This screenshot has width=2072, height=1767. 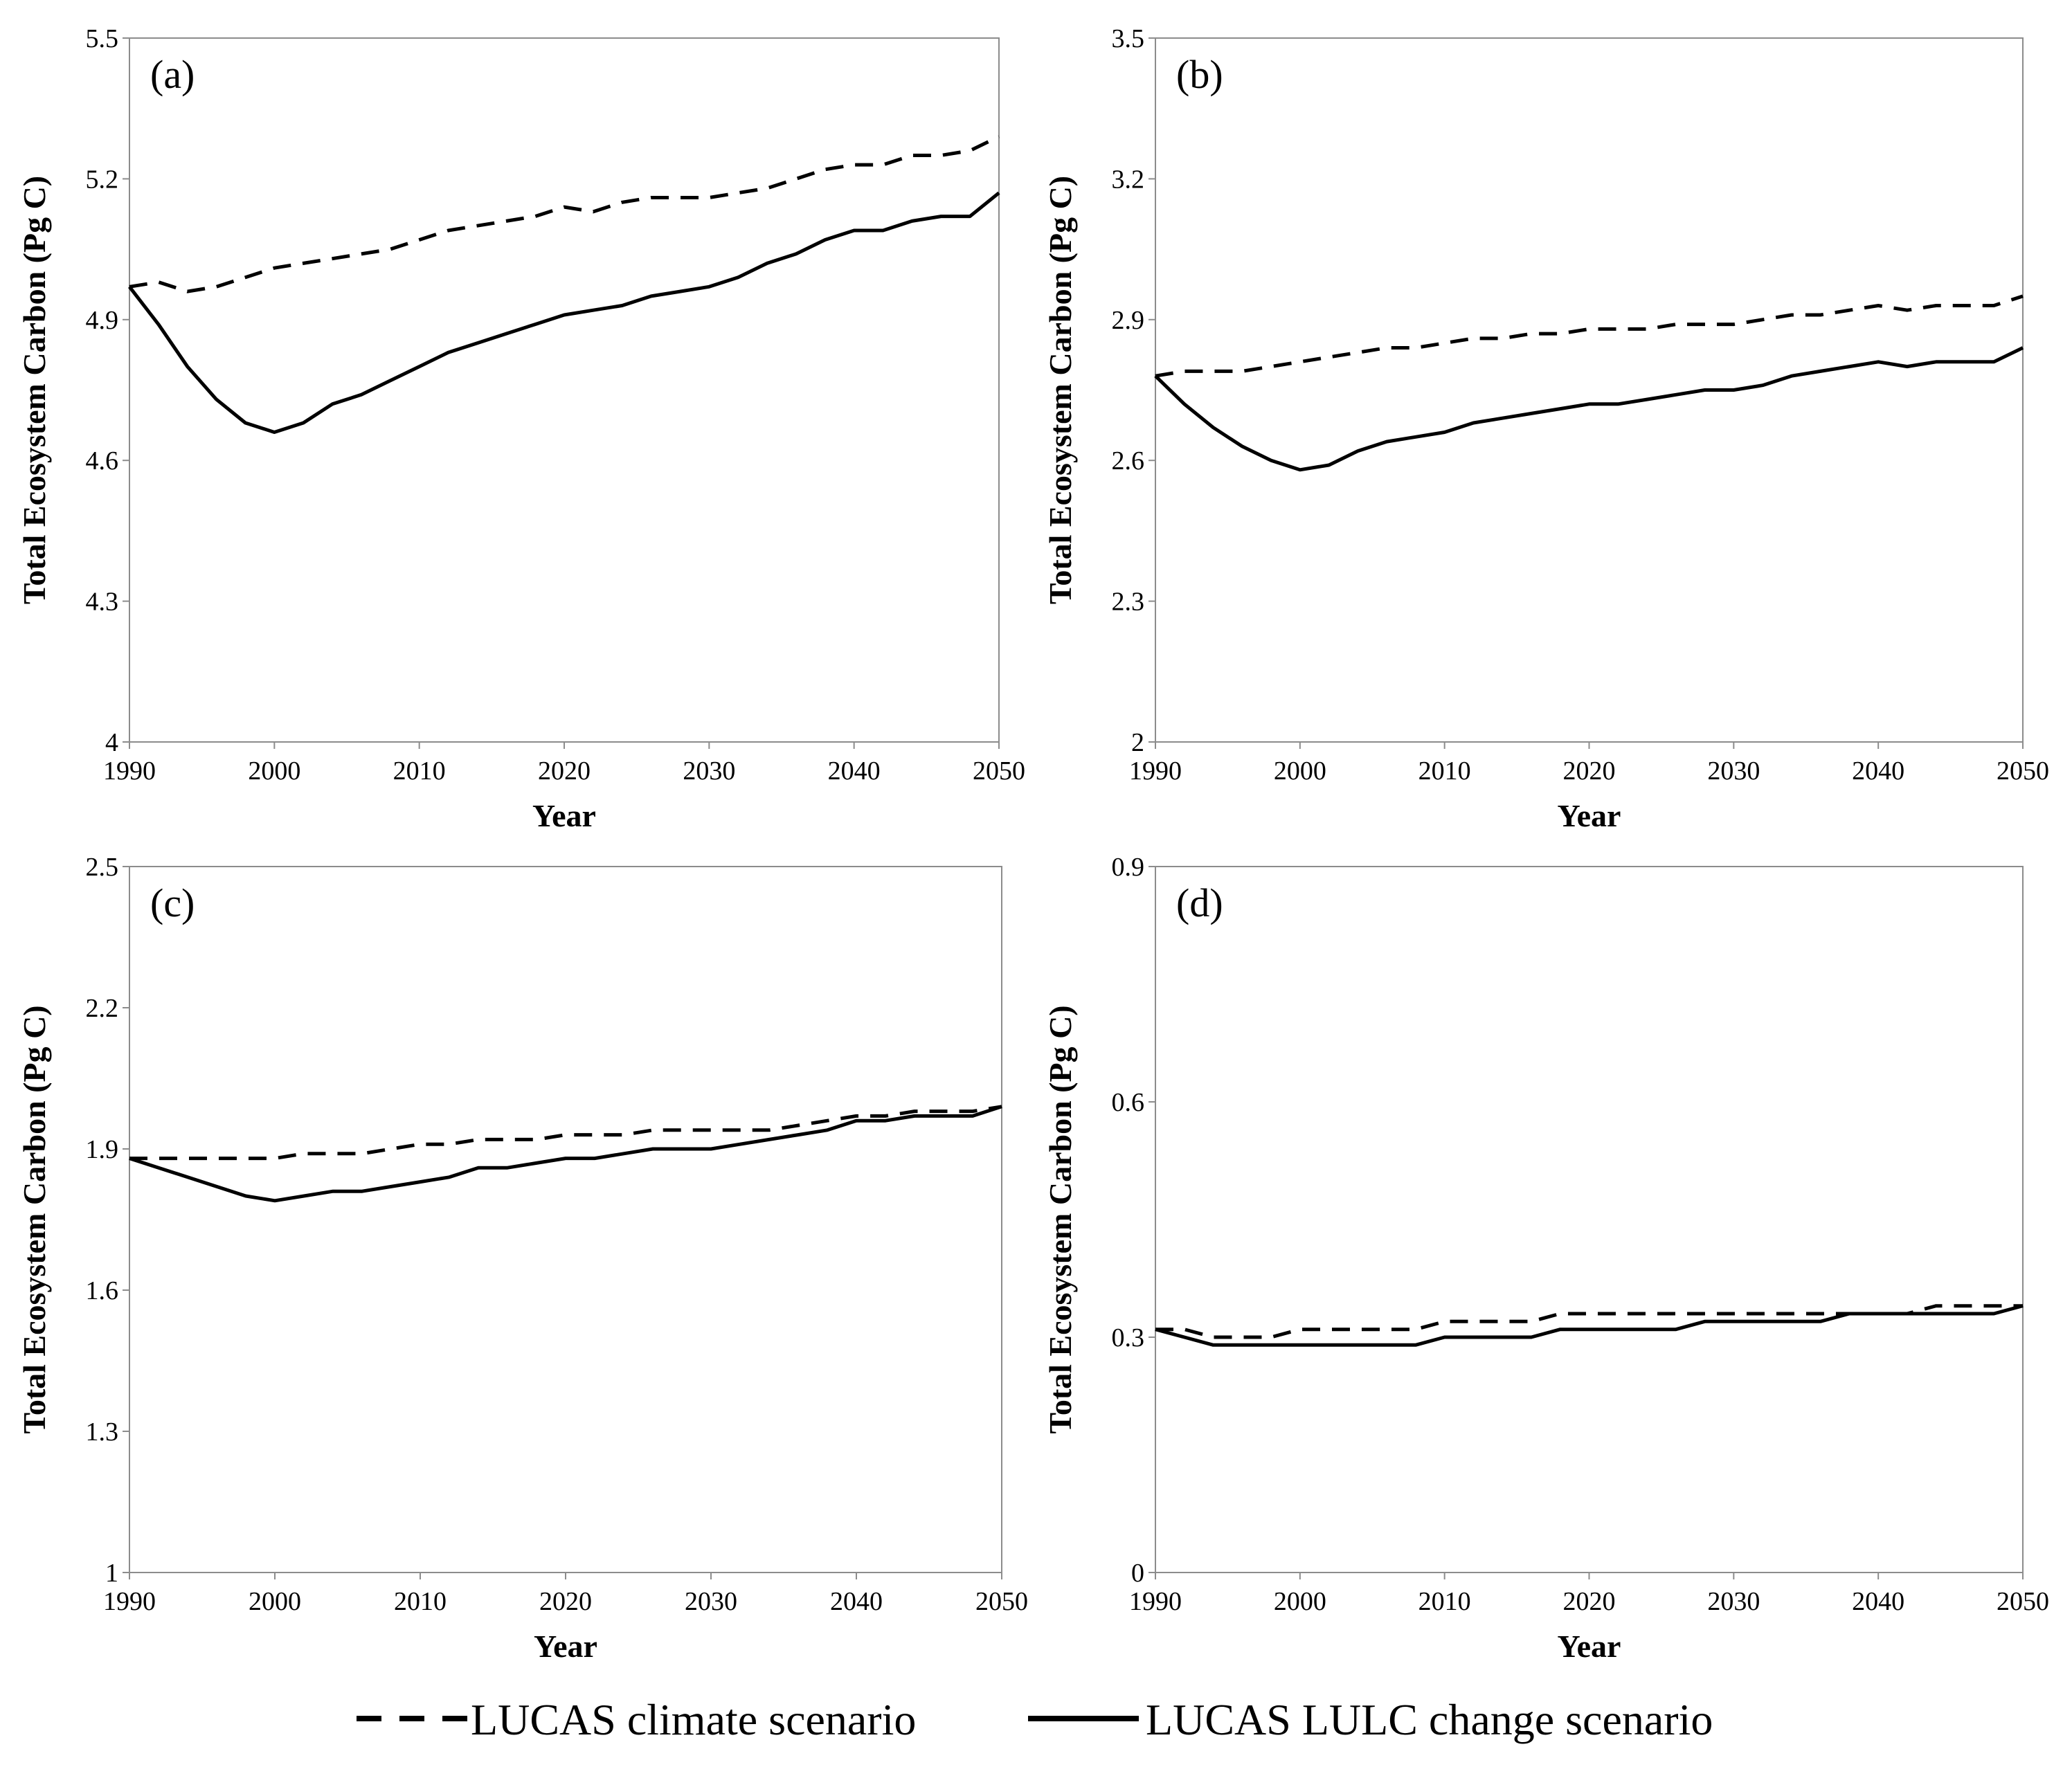 I want to click on y-tick-label: 0.9, so click(x=1128, y=867).